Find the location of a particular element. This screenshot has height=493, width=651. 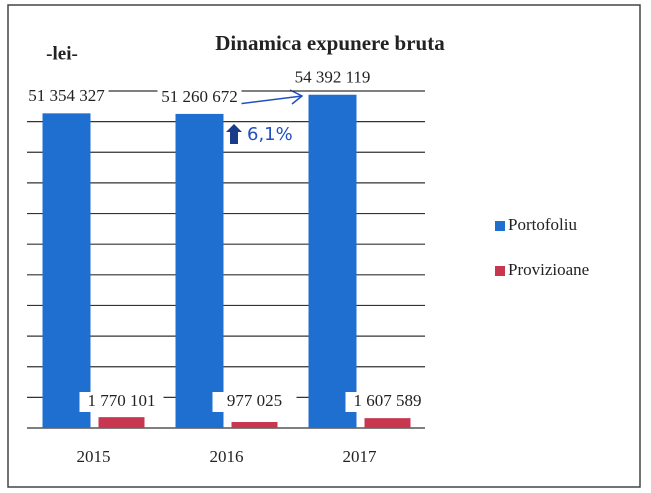

value-label: 1 770 101 is located at coordinates (122, 400).